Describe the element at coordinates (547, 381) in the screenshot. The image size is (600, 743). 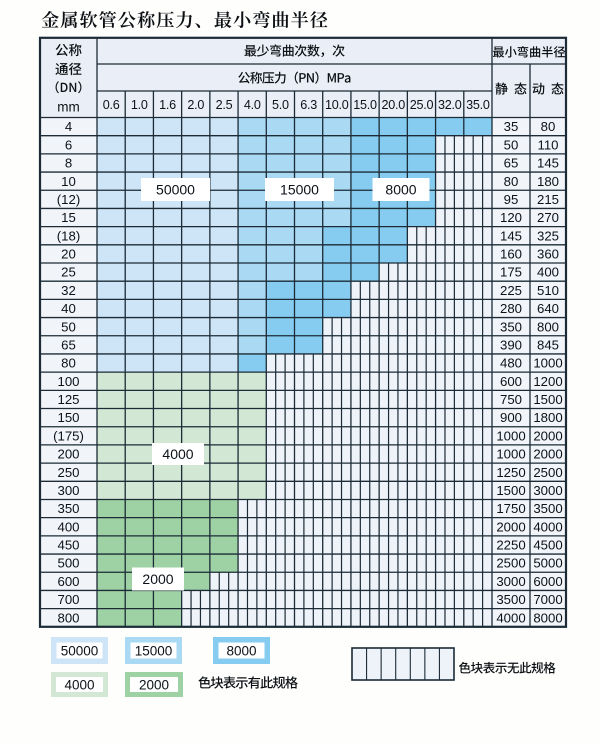
I see `svg-text: 1200` at that location.